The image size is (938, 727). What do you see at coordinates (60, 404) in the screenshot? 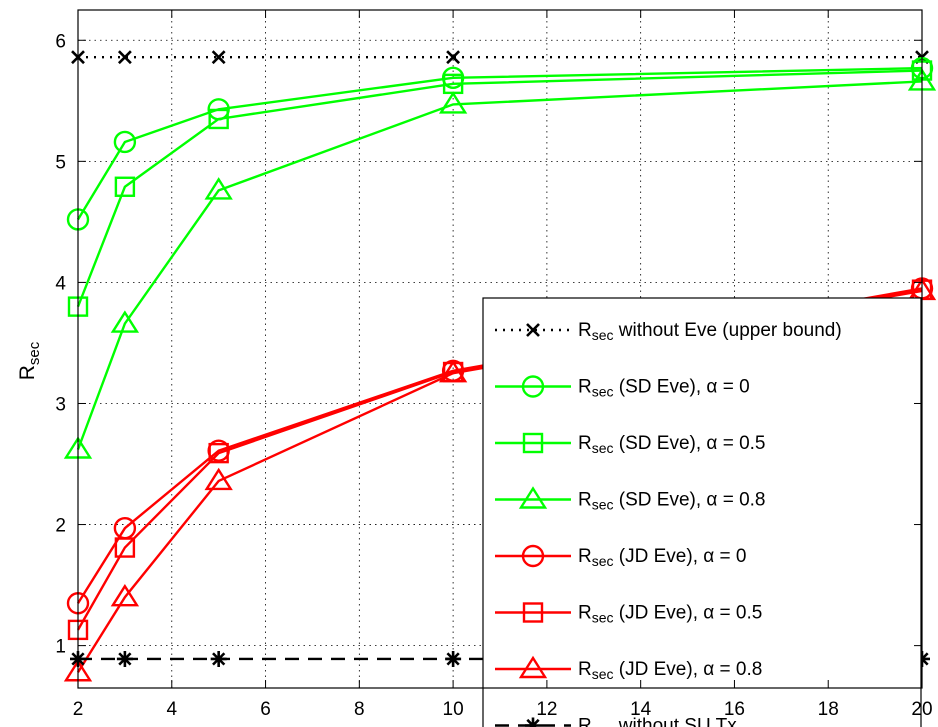
I see `y-tick-label: 3` at bounding box center [60, 404].